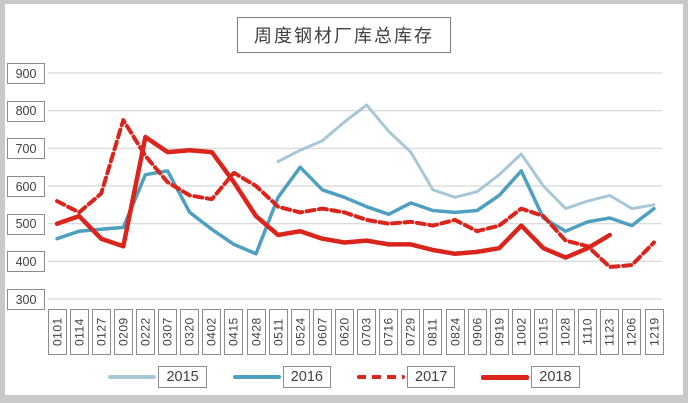 This screenshot has height=403, width=688. I want to click on x-tick-label-0101: 0101, so click(57, 332).